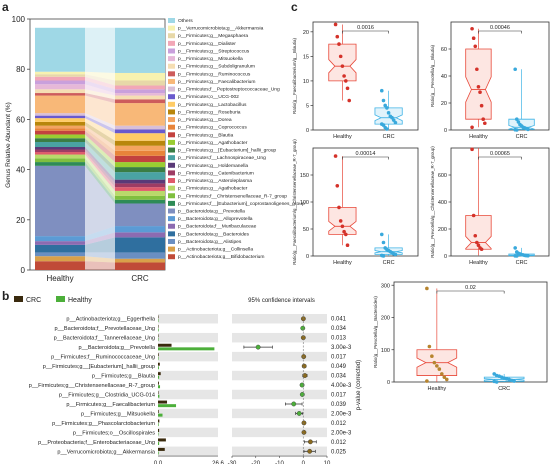 The height and width of the screenshot is (464, 550). Describe the element at coordinates (20, 220) in the screenshot. I see `y-tick-label: 20` at that location.